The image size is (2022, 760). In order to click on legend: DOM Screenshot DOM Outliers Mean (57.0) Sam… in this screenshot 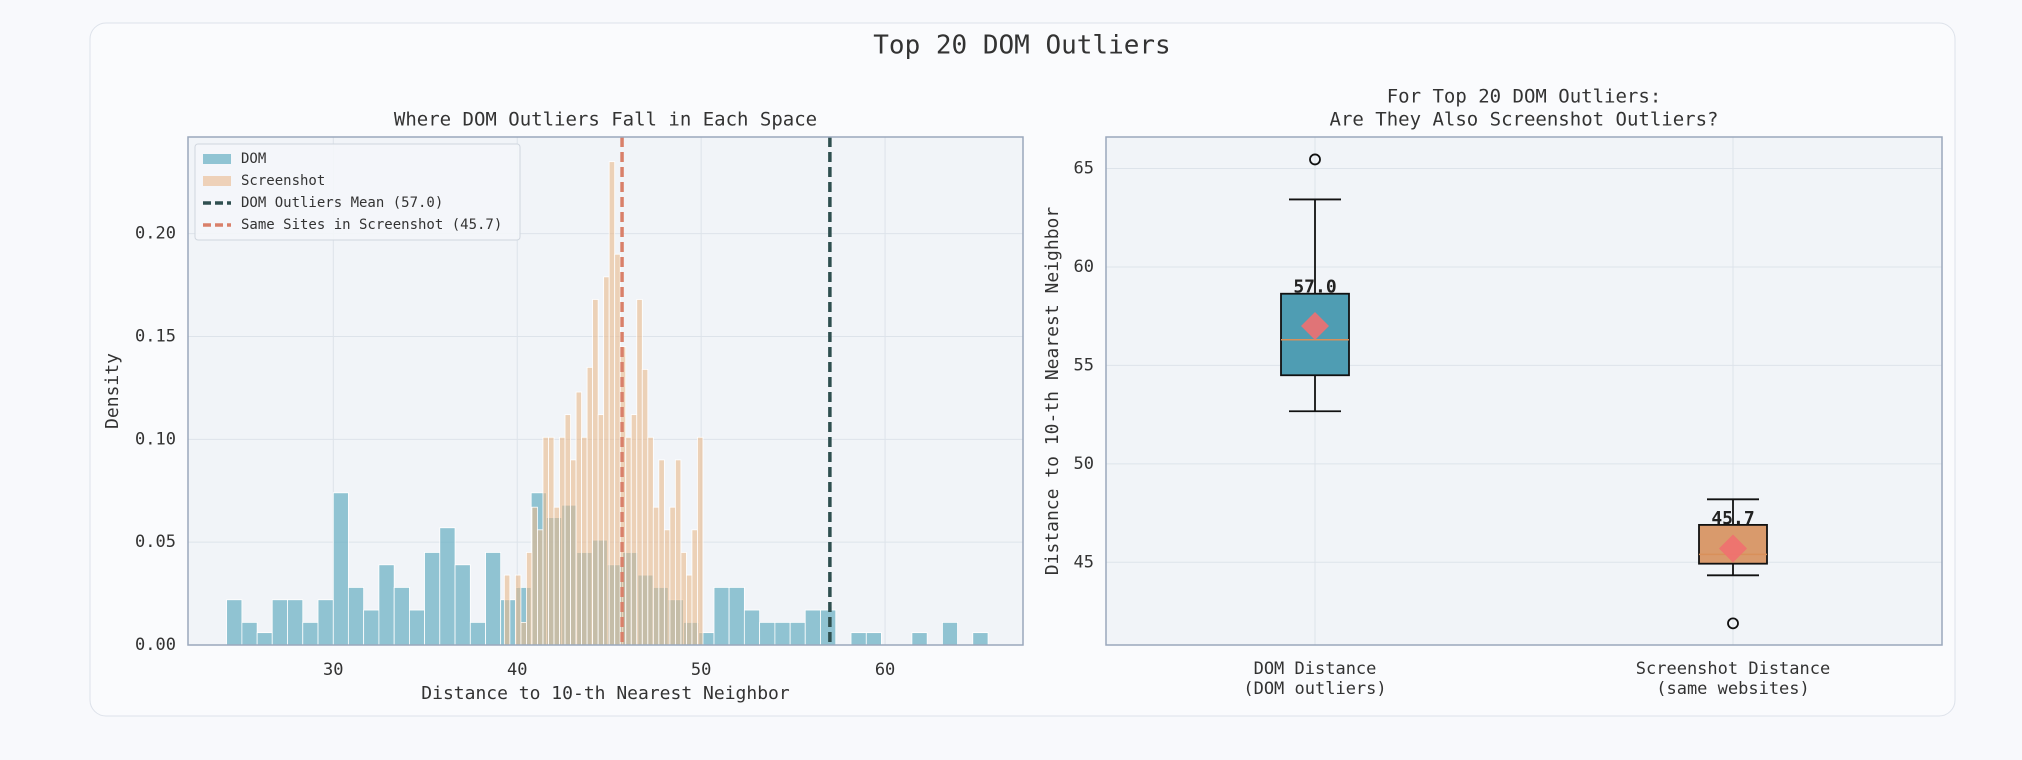, I will do `click(357, 192)`.